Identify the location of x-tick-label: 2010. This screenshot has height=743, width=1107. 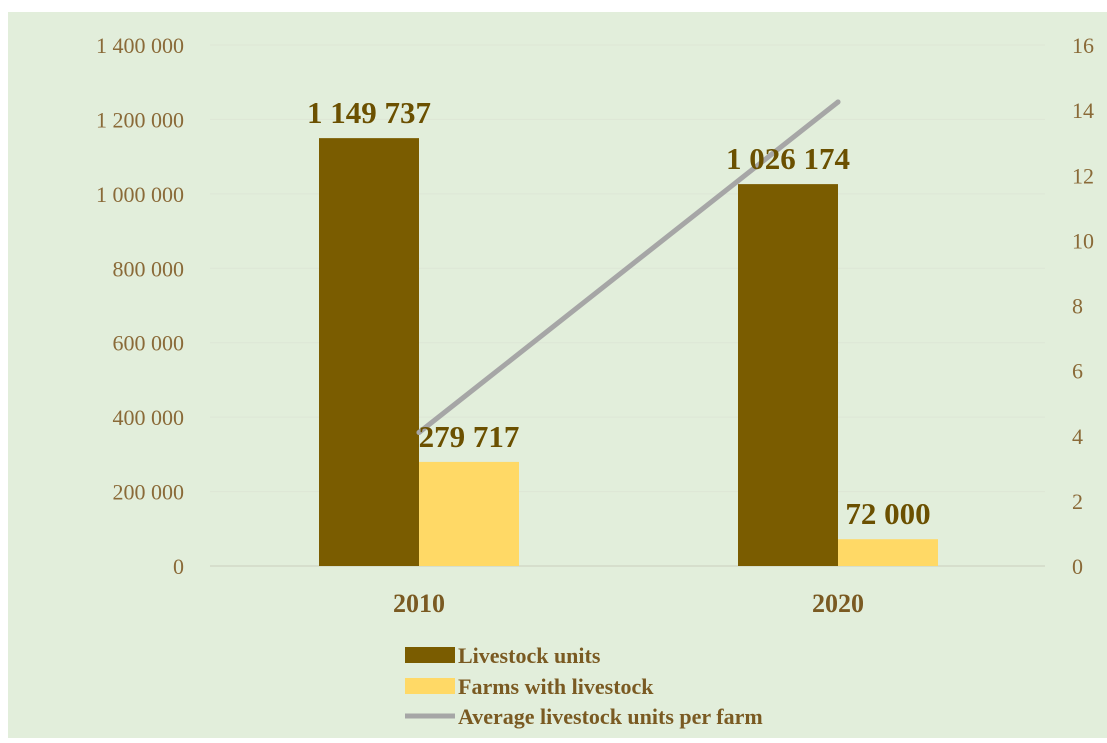
(419, 603).